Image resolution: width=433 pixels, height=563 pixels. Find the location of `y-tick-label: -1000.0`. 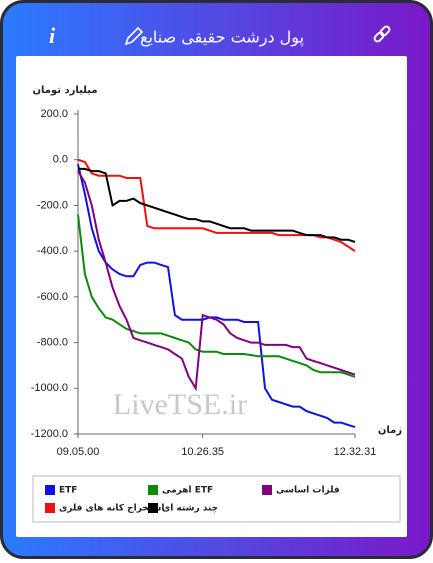

y-tick-label: -1000.0 is located at coordinates (49, 388).